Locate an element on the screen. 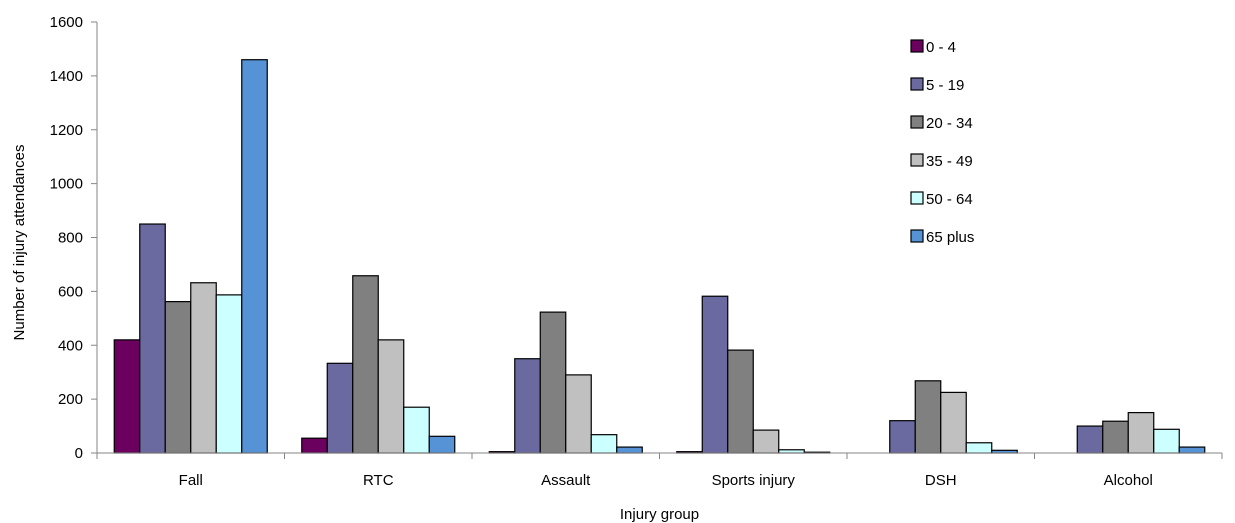 The height and width of the screenshot is (523, 1235). y-tick-label: 1600 is located at coordinates (66, 22).